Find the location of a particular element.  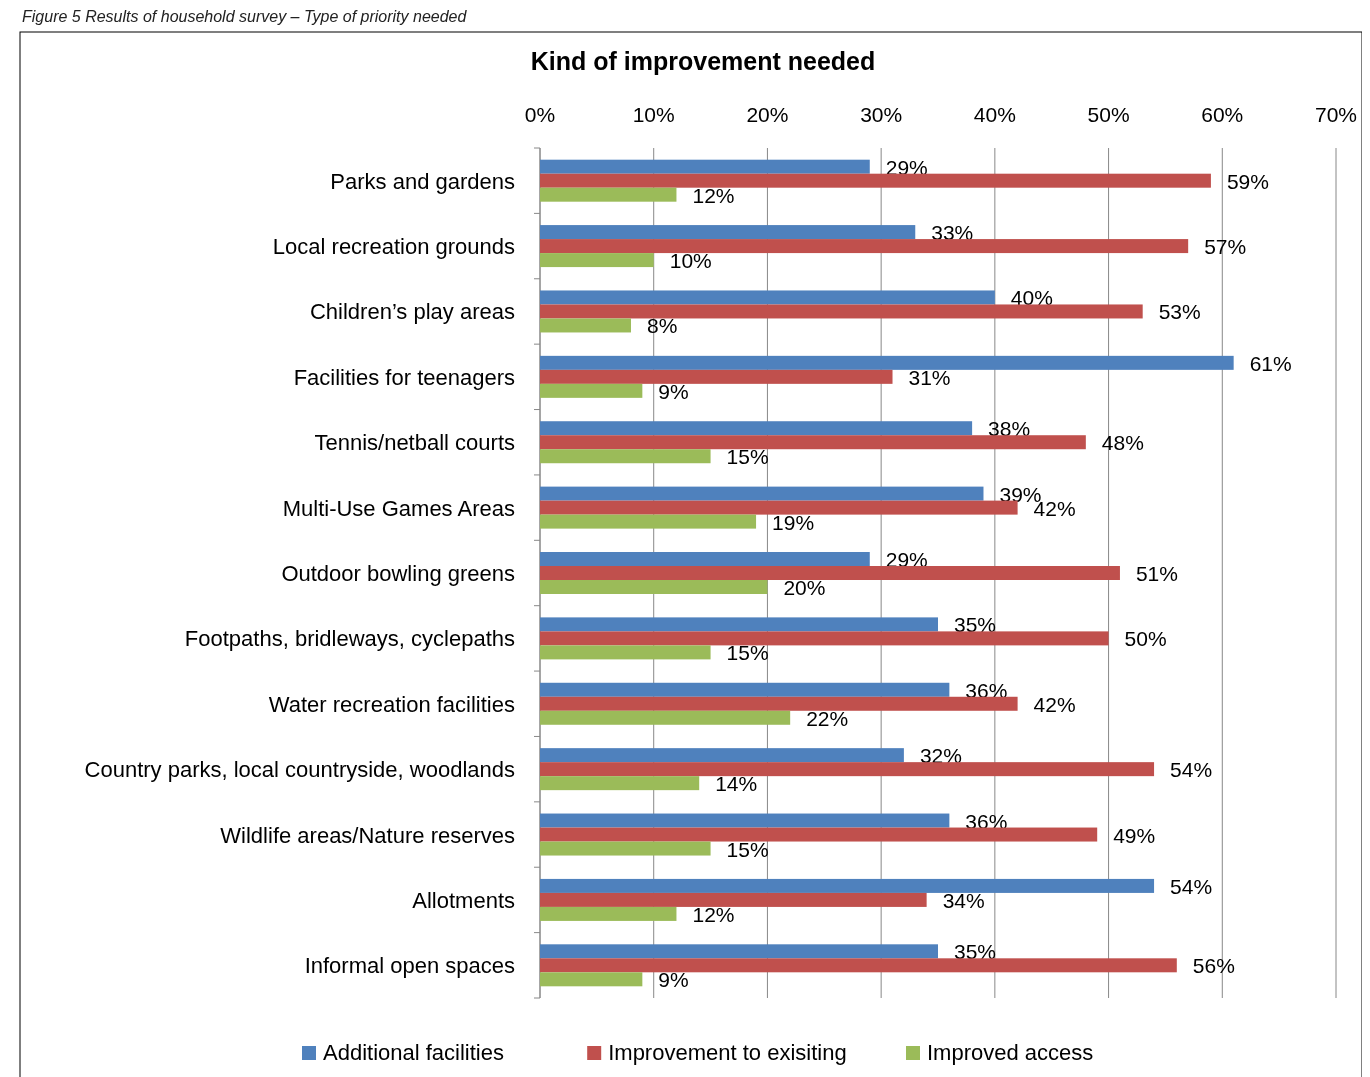

y-tick-label: Tennis/netball courts is located at coordinates (414, 443).